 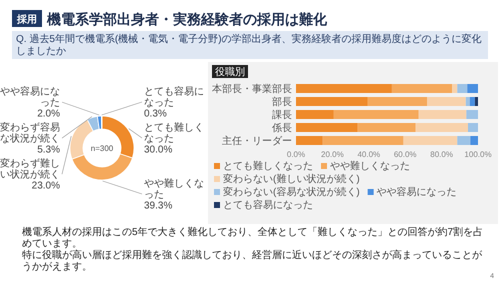 I want to click on slice-label: とても容易になった, so click(x=174, y=97).